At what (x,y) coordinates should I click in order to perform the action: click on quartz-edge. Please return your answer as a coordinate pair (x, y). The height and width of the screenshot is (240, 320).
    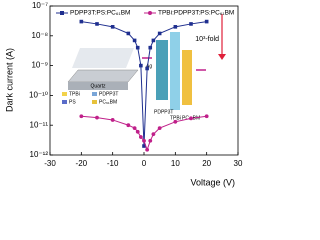
    Looking at the image, I should click on (98, 86).